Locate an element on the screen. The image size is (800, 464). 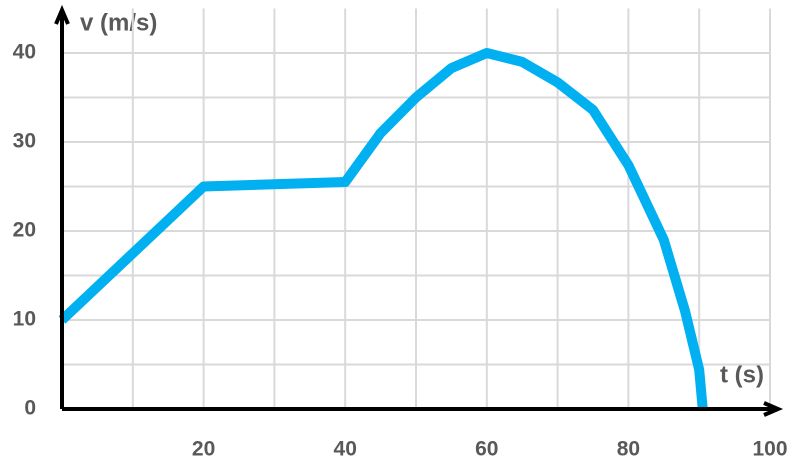
y-tick-label: 20 is located at coordinates (24, 230).